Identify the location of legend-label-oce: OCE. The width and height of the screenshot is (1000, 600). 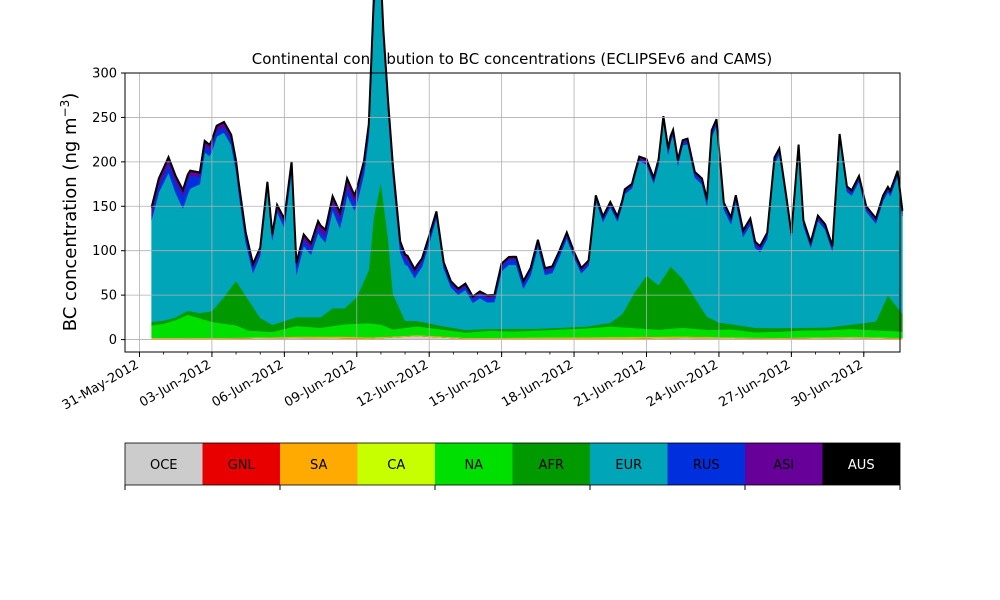
(164, 465).